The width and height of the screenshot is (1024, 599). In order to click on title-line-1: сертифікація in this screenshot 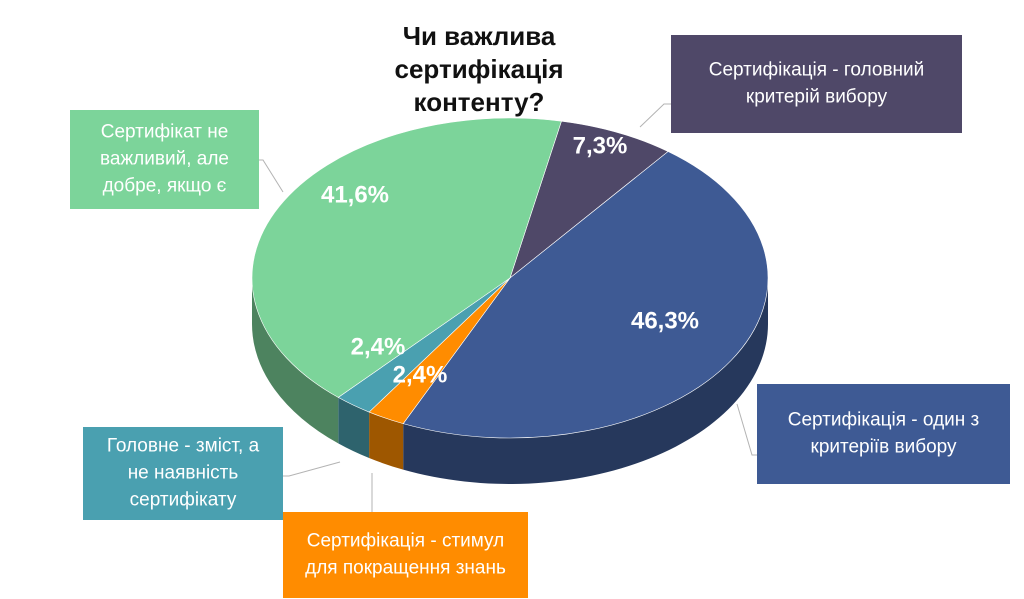, I will do `click(479, 69)`.